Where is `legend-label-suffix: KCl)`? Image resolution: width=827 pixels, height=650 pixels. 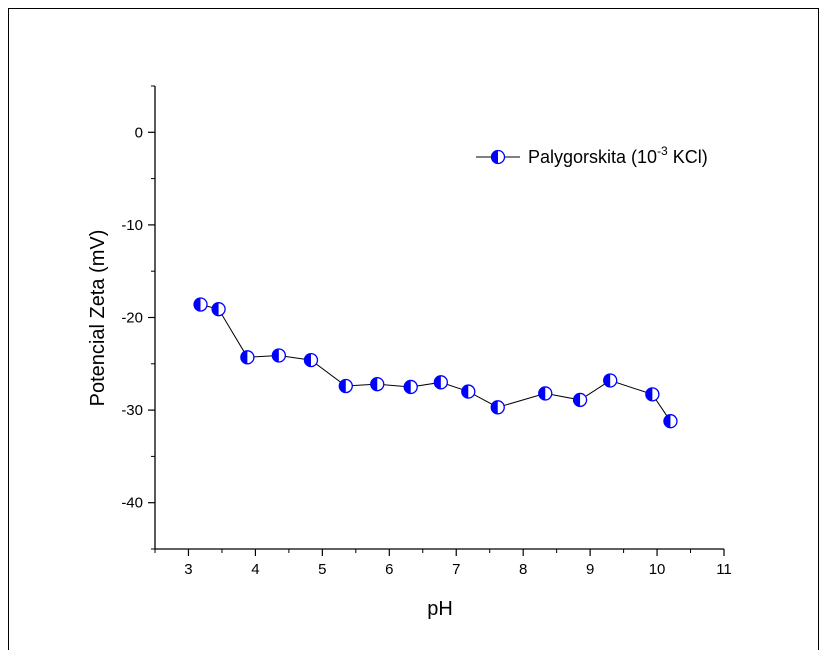 legend-label-suffix: KCl) is located at coordinates (688, 157).